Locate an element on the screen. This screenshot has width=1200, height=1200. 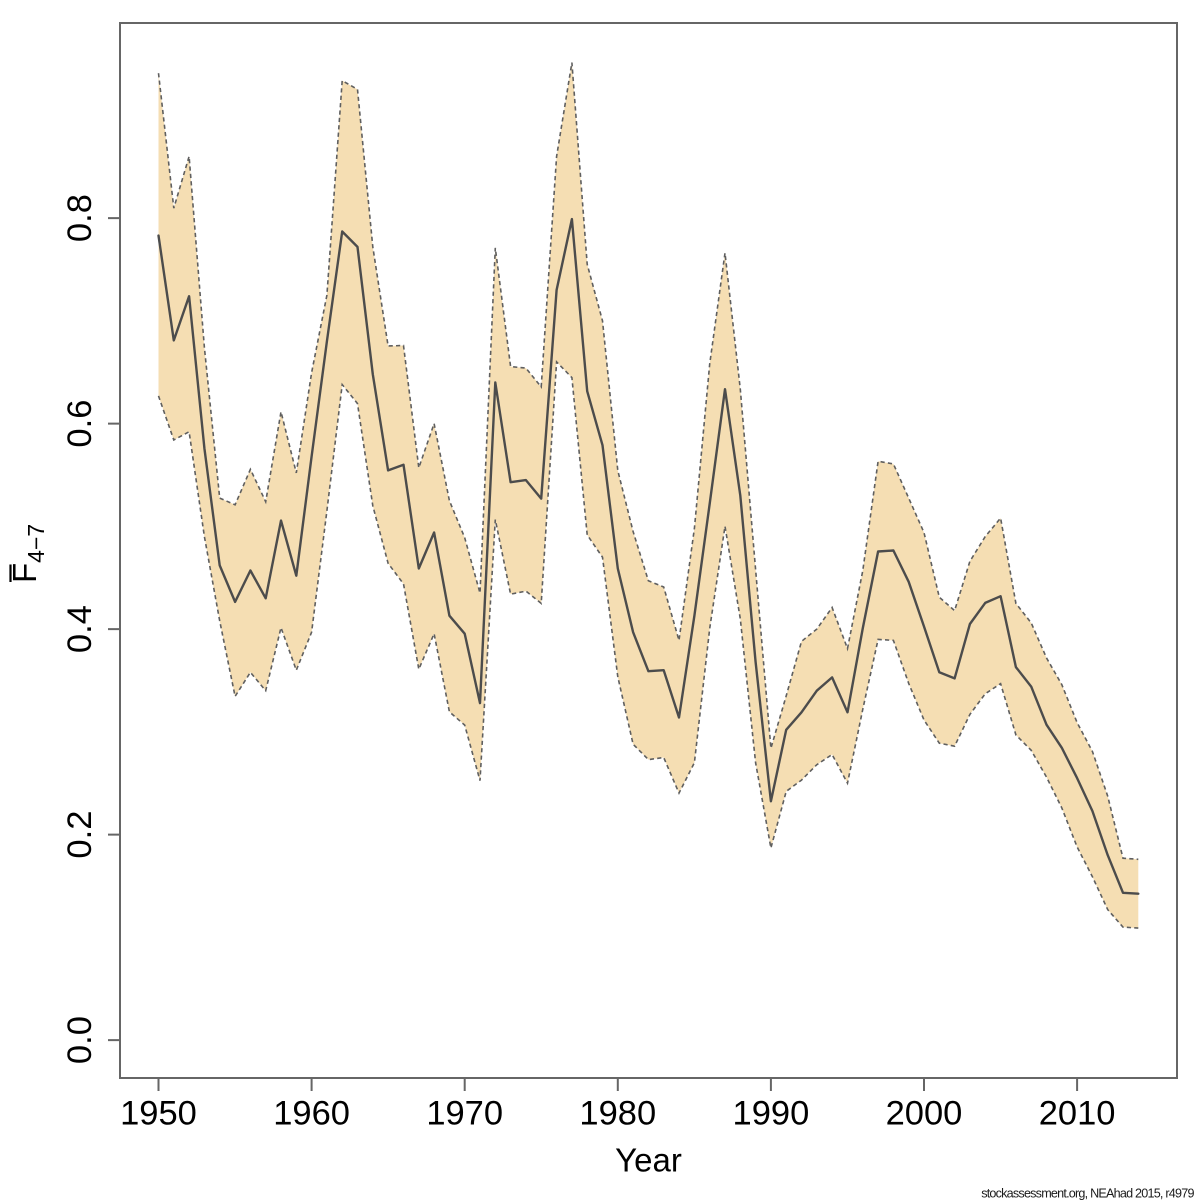
svg-text: 1950 is located at coordinates (158, 1114).